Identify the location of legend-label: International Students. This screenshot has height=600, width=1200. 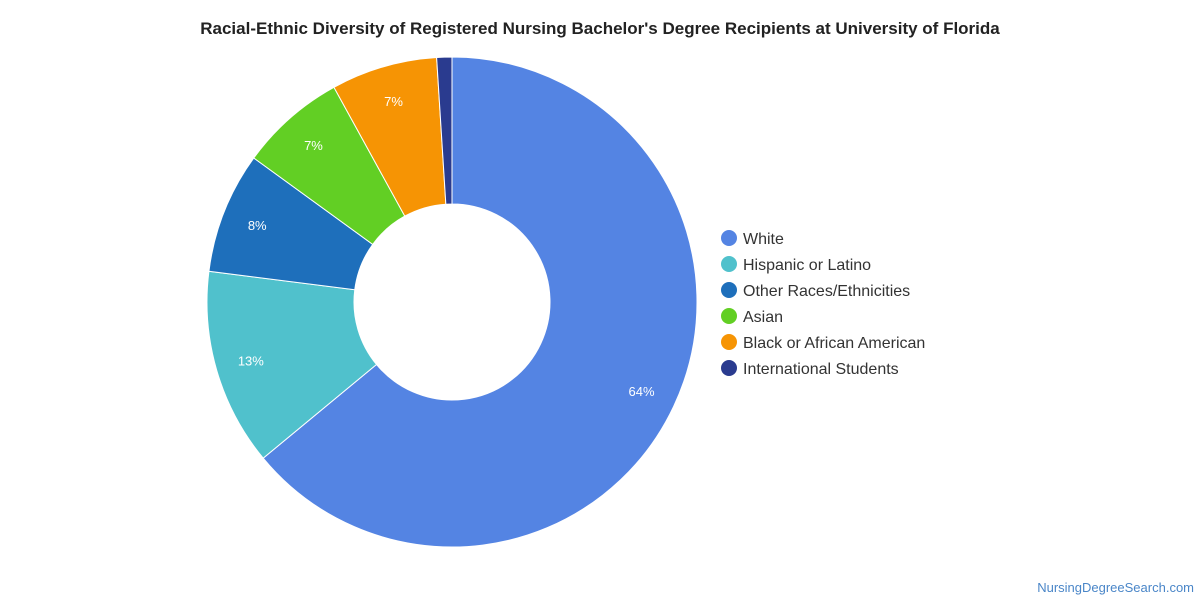
(821, 369).